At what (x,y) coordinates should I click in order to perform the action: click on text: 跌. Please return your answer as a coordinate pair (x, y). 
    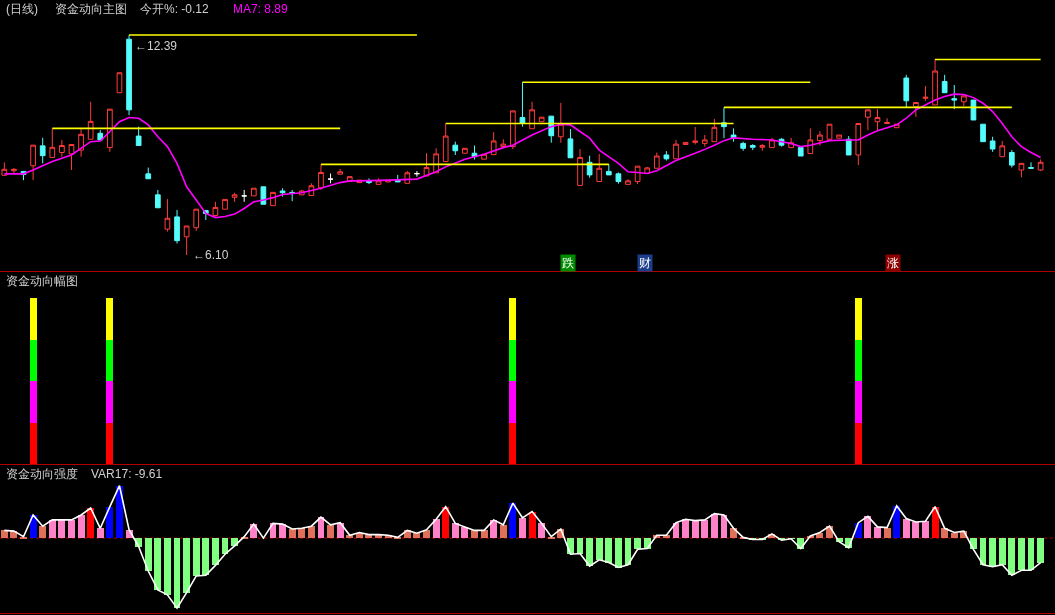
    Looking at the image, I should click on (568, 263).